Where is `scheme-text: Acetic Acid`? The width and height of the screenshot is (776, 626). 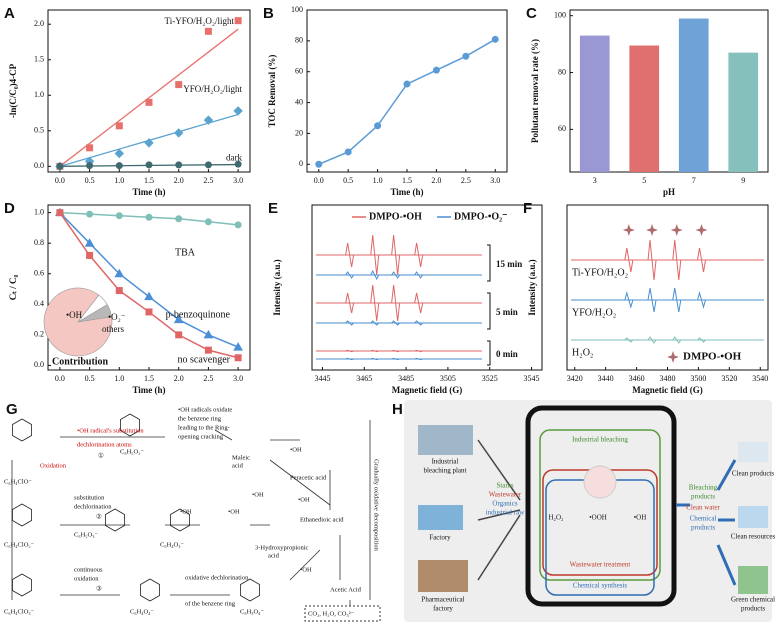
scheme-text: Acetic Acid is located at coordinates (346, 589).